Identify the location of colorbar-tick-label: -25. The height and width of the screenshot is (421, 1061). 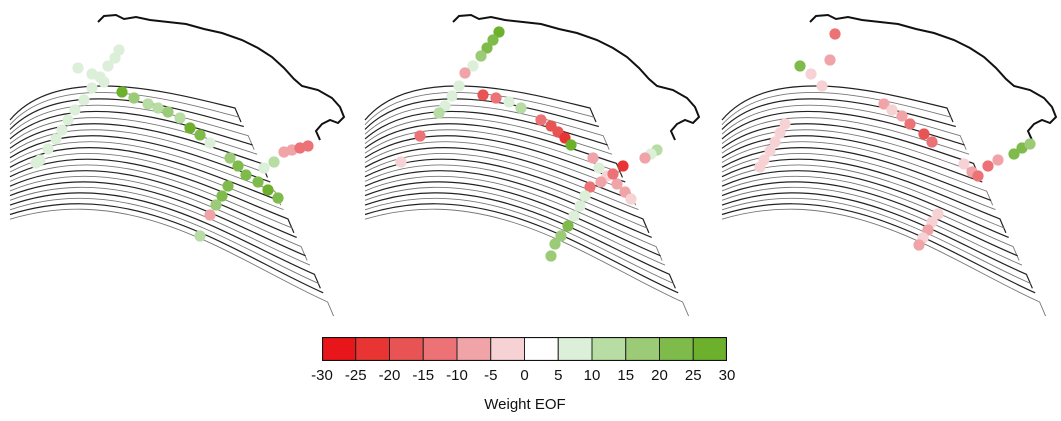
(355, 375).